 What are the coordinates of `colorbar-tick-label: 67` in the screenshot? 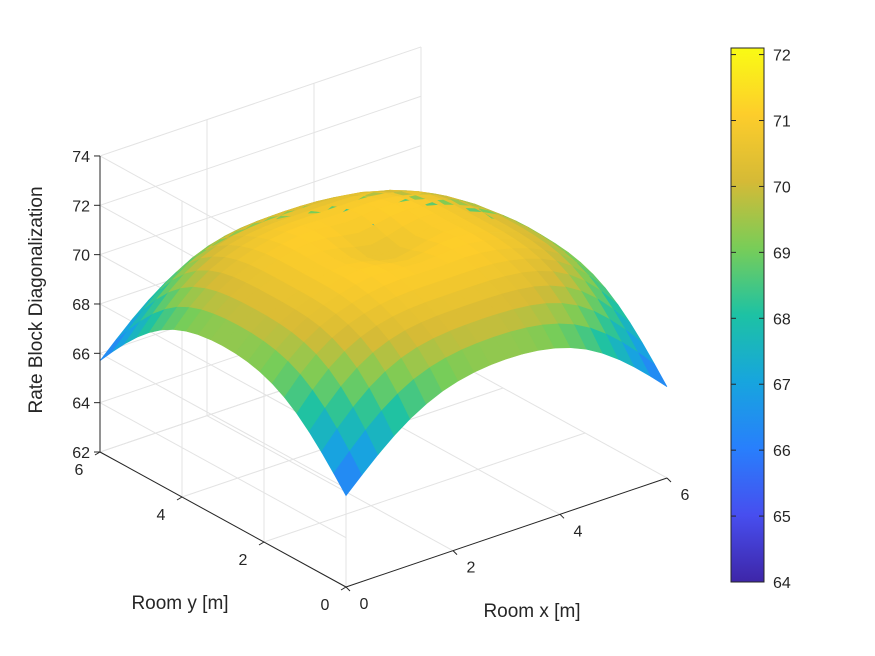 It's located at (782, 385).